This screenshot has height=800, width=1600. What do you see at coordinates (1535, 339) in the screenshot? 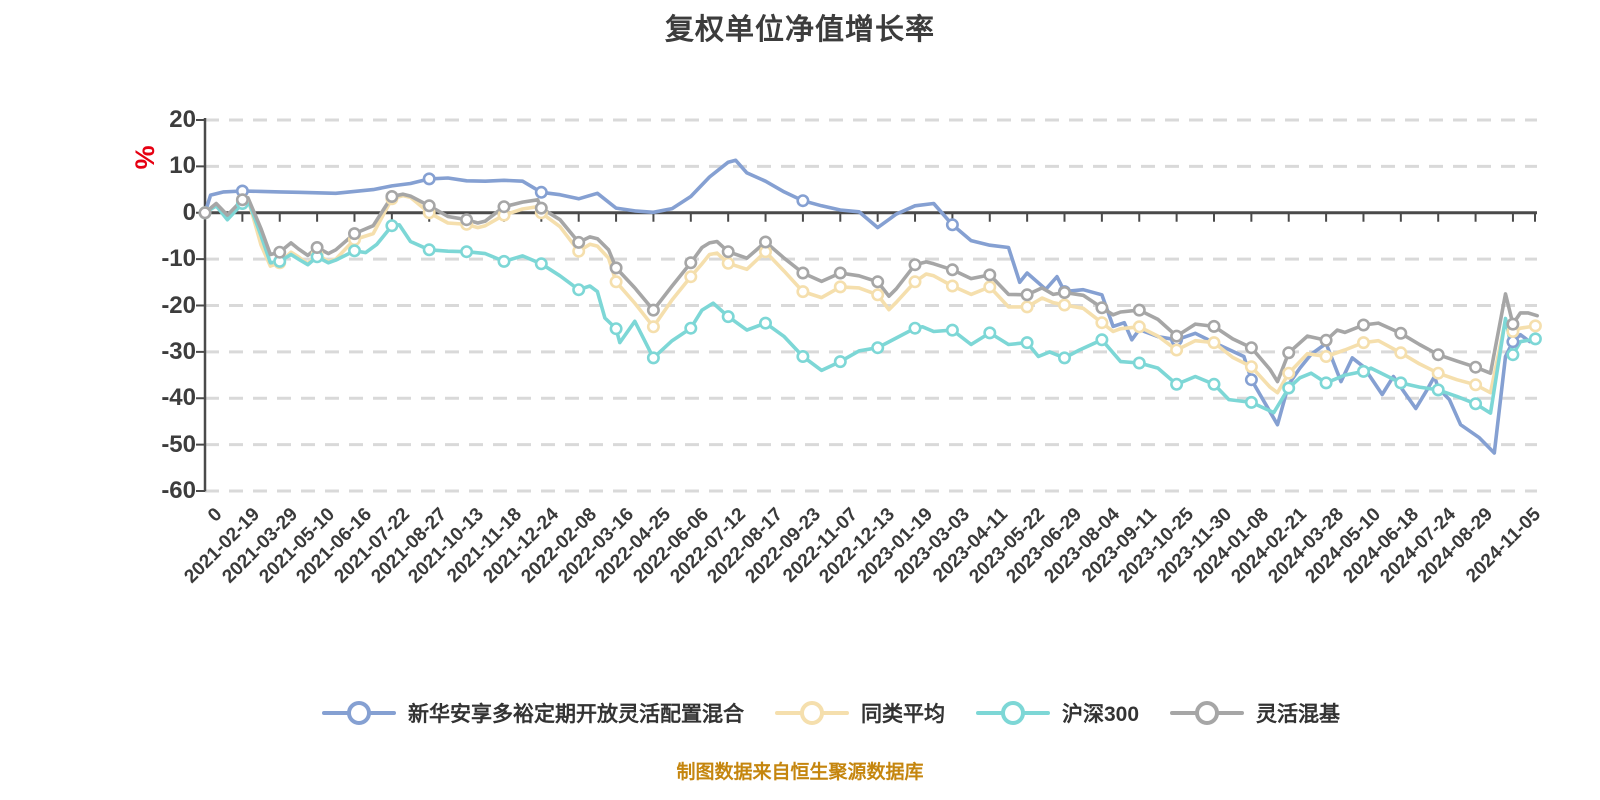
I see `marker-hs300-35.6` at bounding box center [1535, 339].